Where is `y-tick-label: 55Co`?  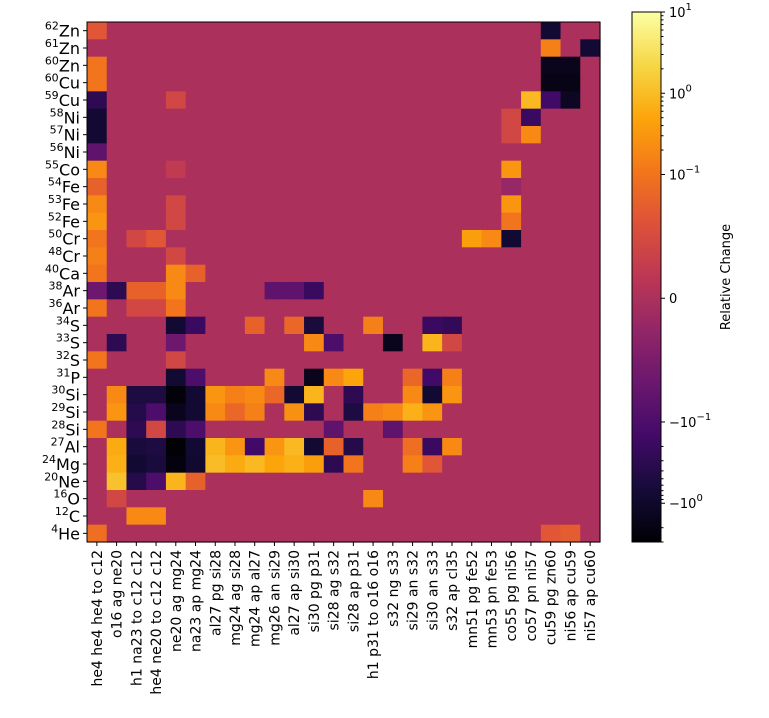
y-tick-label: 55Co is located at coordinates (62, 168).